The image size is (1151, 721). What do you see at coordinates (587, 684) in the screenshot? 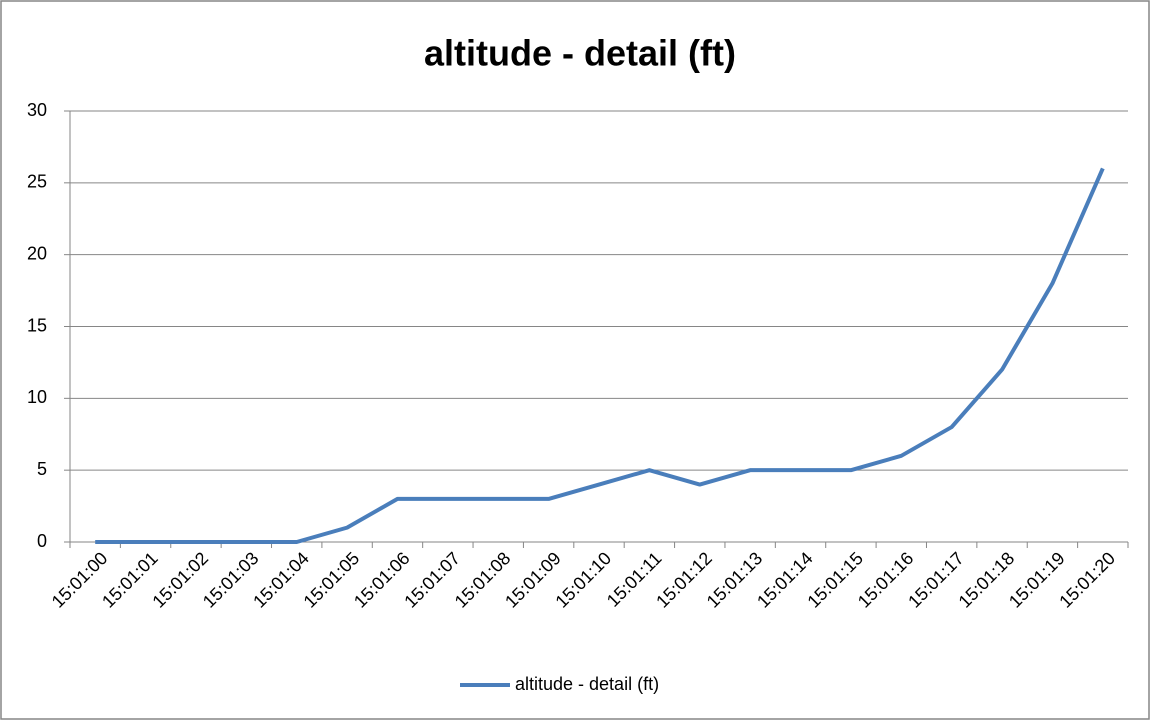
I see `legend-label: altitude - detail (ft)` at bounding box center [587, 684].